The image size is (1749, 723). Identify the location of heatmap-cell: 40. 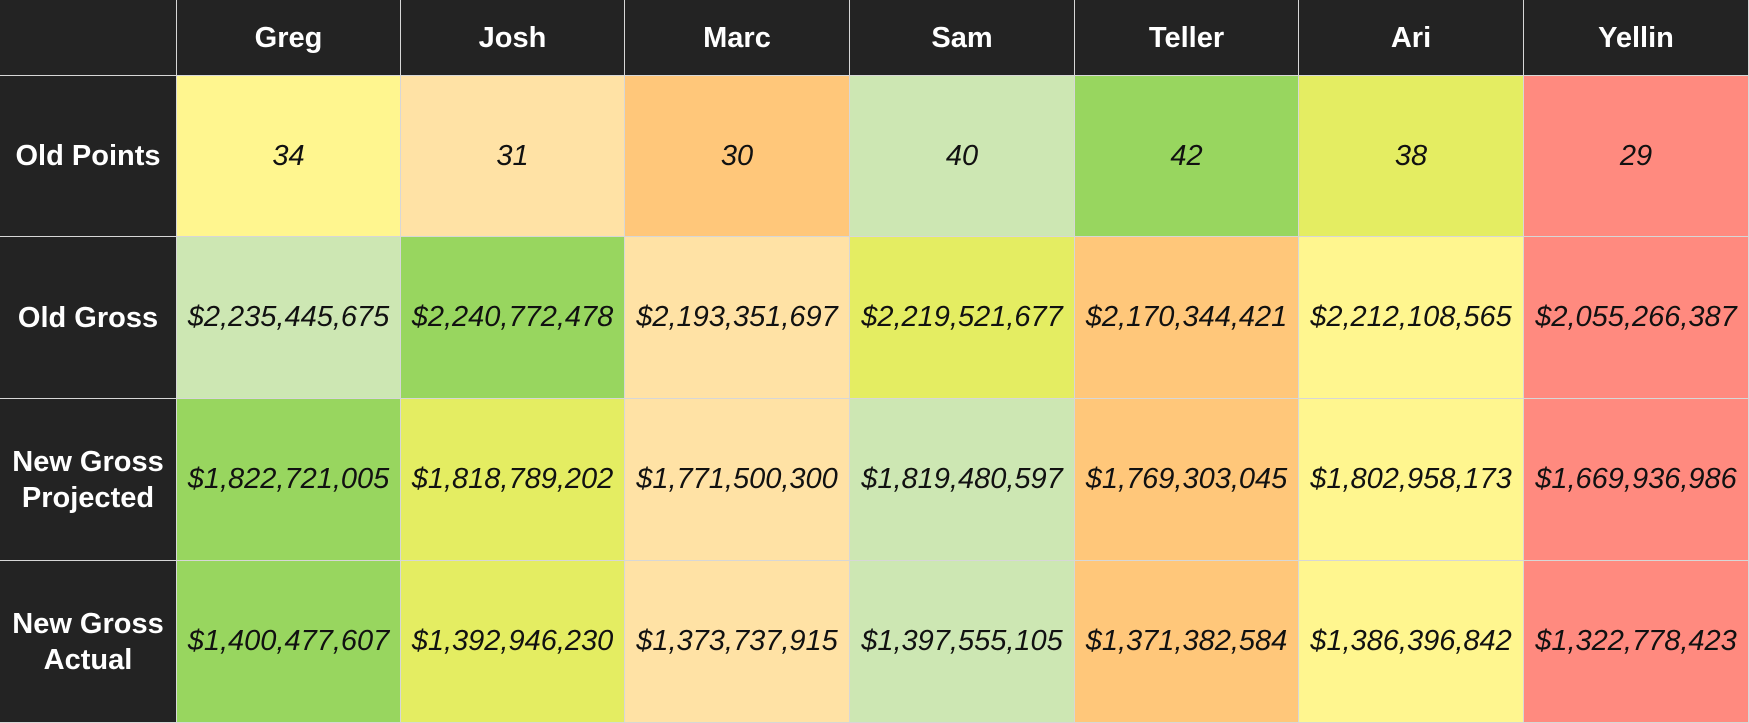
(962, 156).